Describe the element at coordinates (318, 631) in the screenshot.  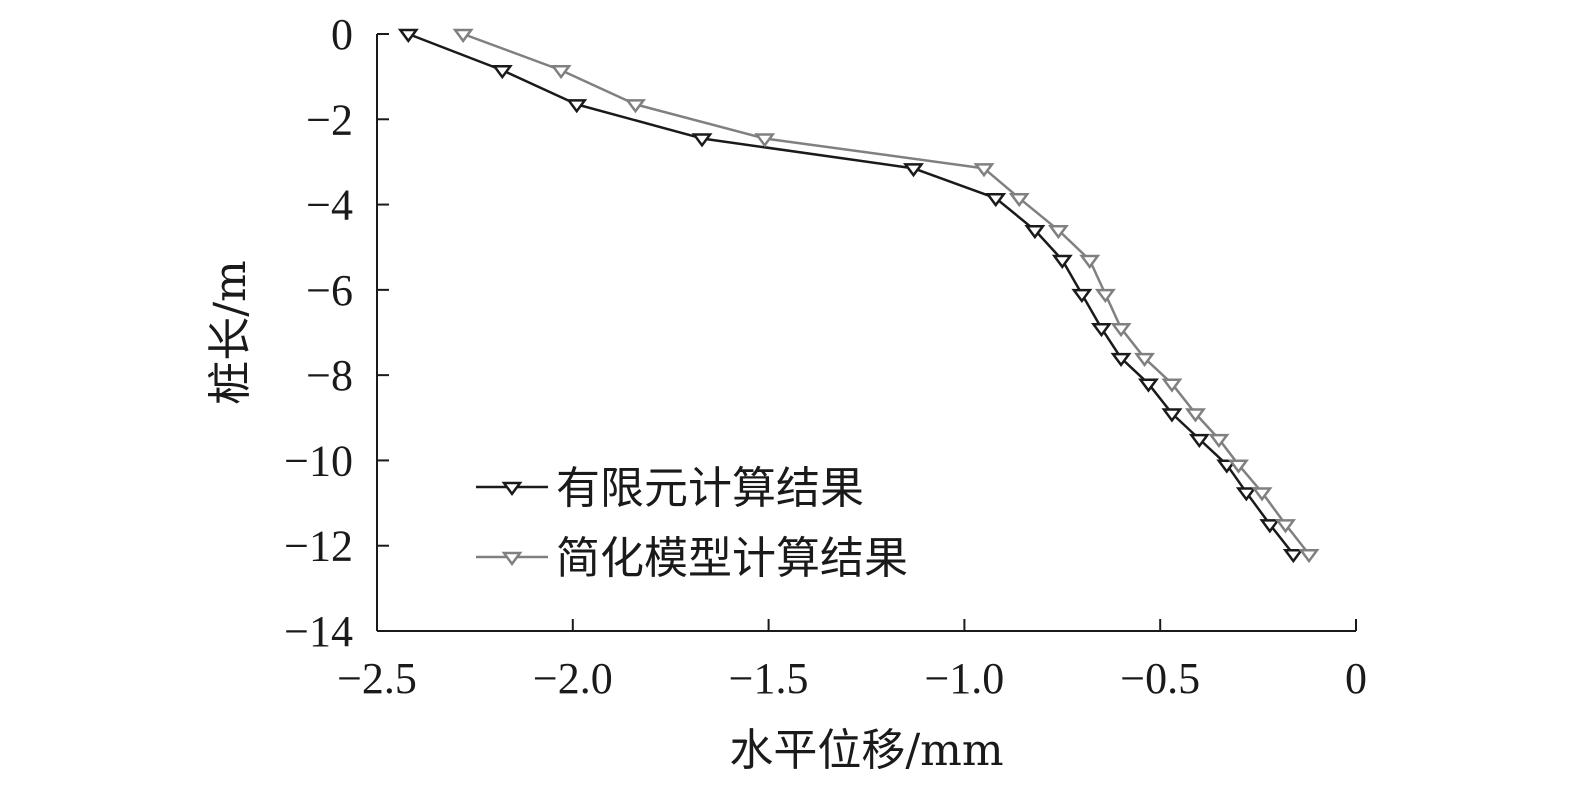
I see `y-tick-label: −14` at that location.